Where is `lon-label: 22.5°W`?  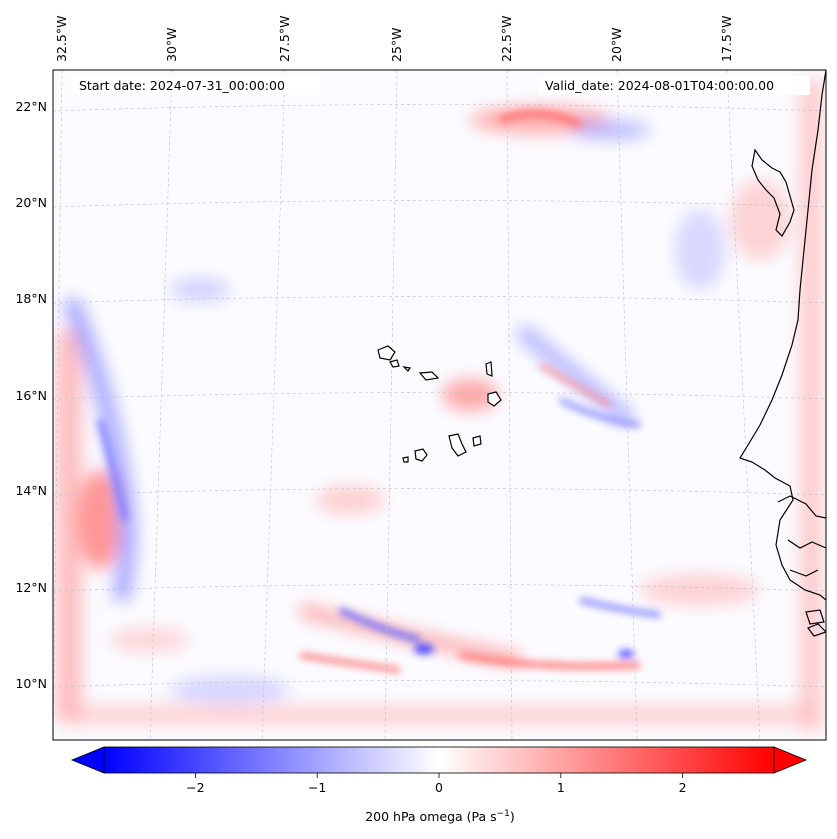 lon-label: 22.5°W is located at coordinates (506, 39).